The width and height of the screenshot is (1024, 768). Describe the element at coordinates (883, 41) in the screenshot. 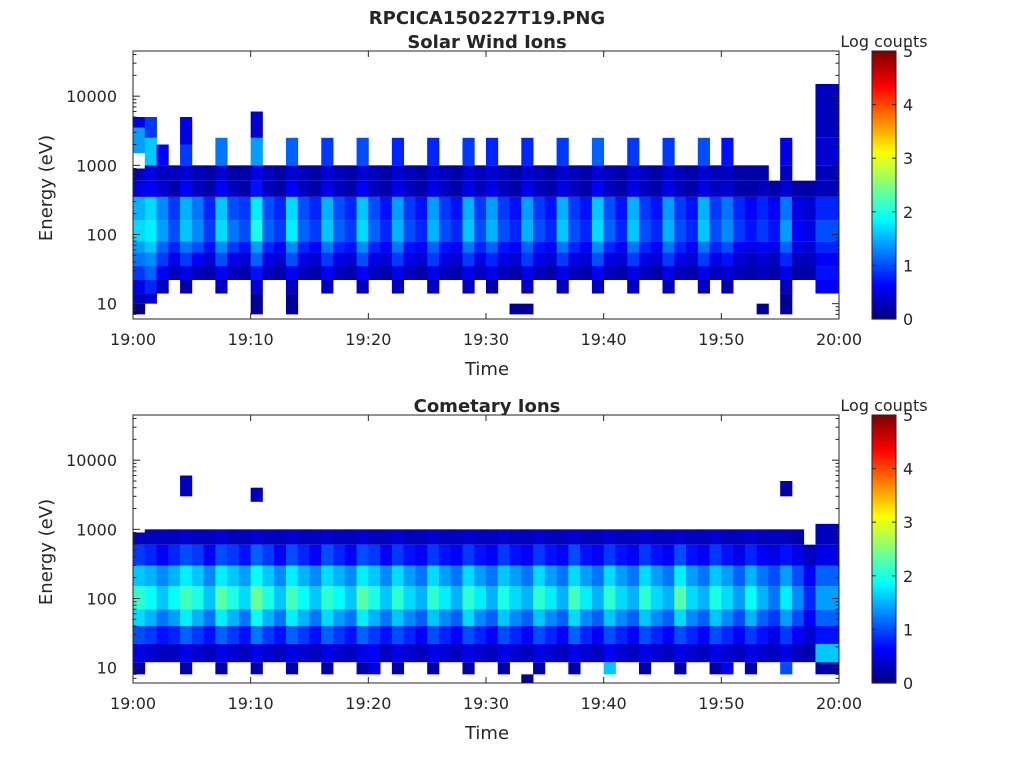

I see `solar-wind-colorbar-label: Log counts` at that location.